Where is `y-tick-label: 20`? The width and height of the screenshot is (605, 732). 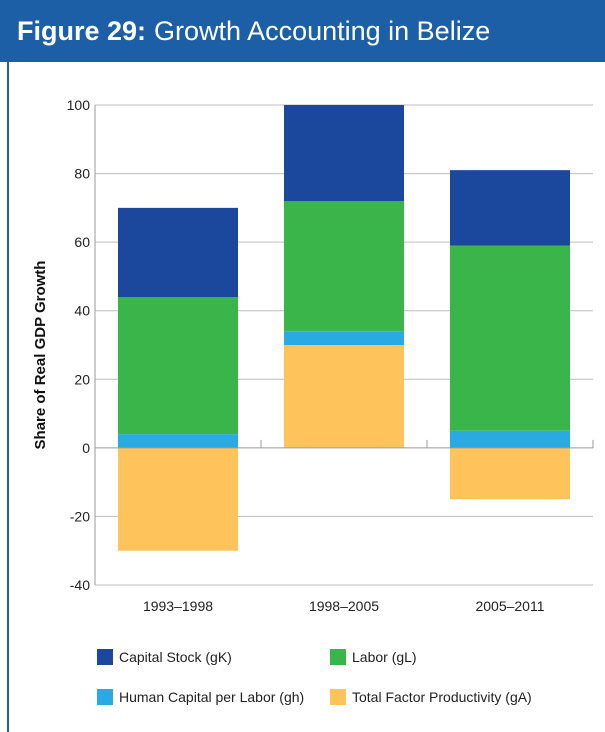
y-tick-label: 20 is located at coordinates (82, 379).